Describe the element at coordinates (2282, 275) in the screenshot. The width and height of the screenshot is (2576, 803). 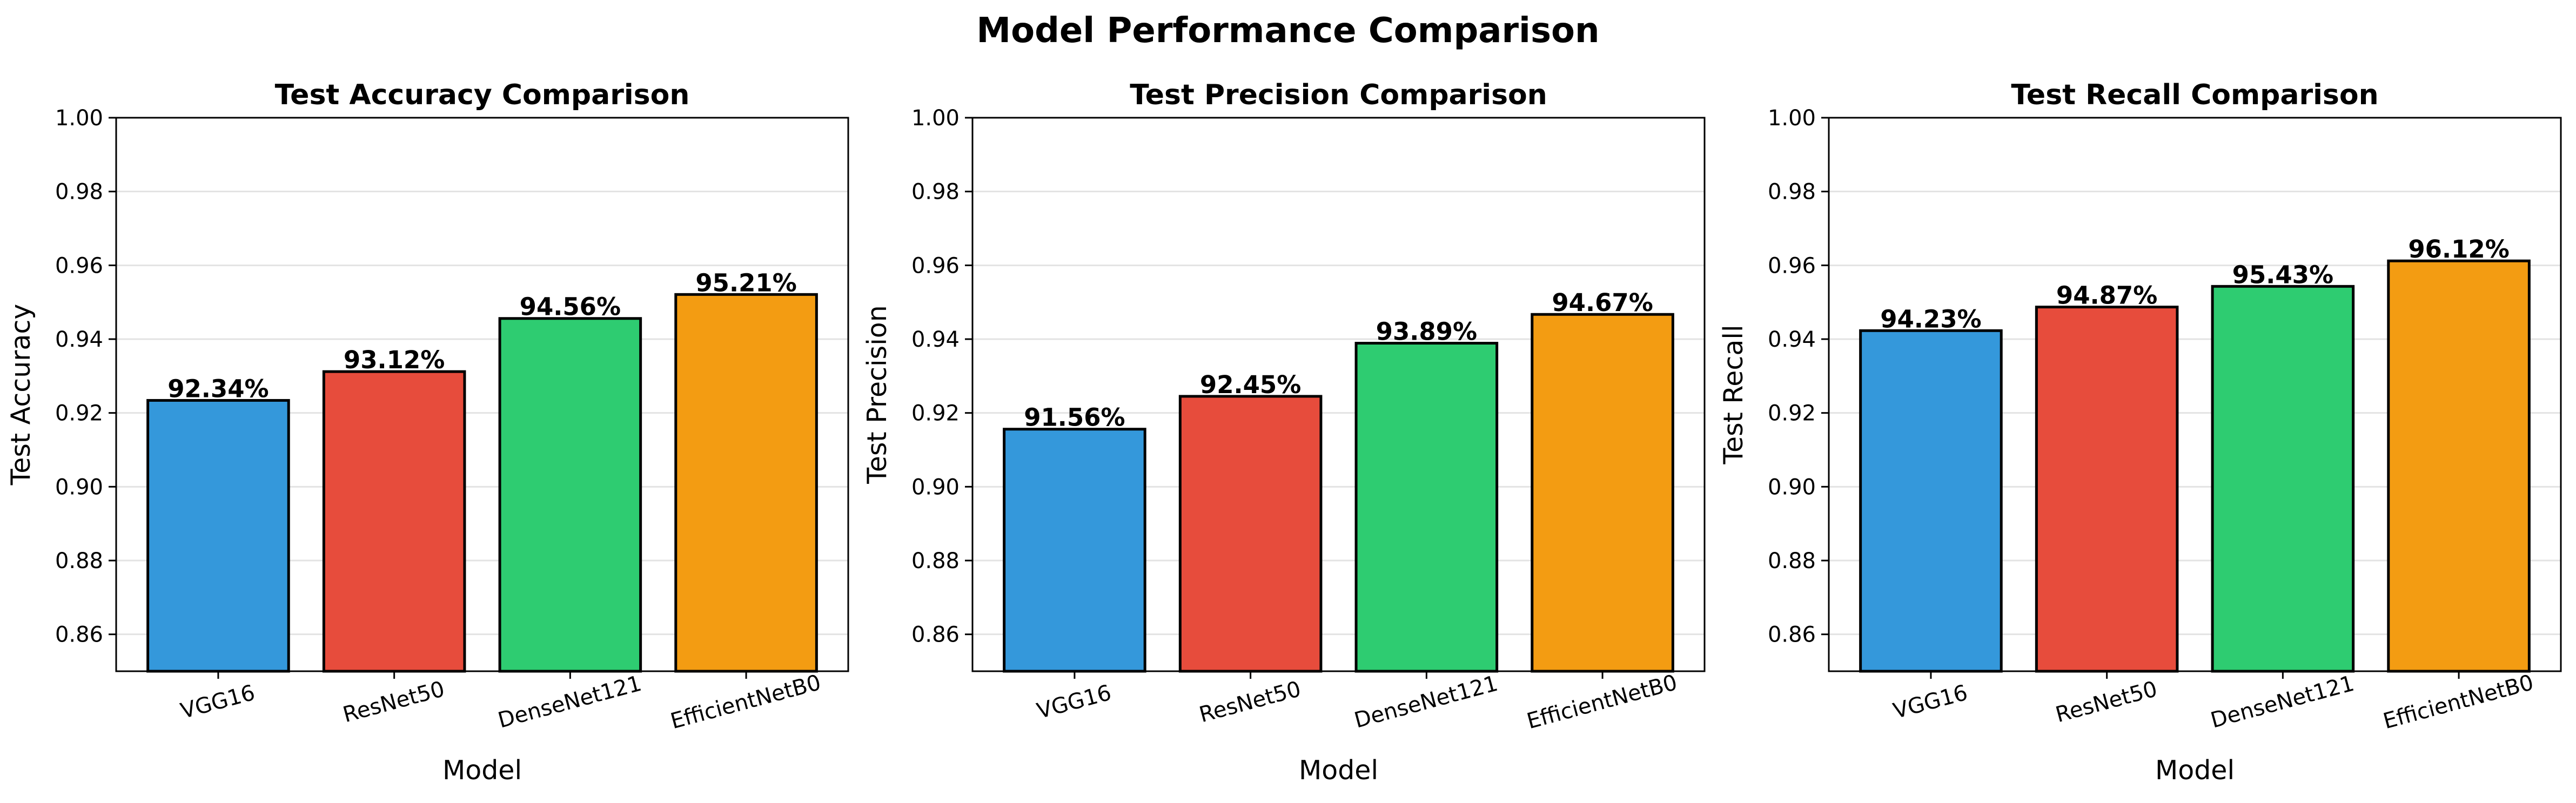
I see `bar-value-label: 95.43%` at that location.